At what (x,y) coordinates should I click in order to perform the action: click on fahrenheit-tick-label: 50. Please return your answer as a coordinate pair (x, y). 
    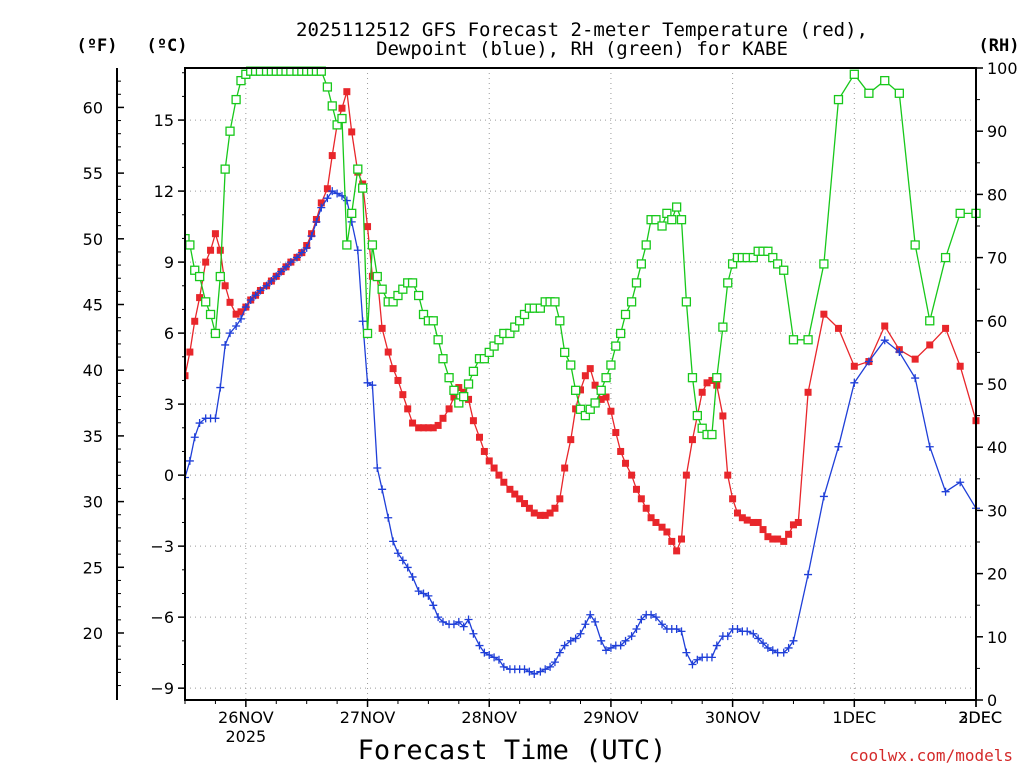
    Looking at the image, I should click on (93, 239).